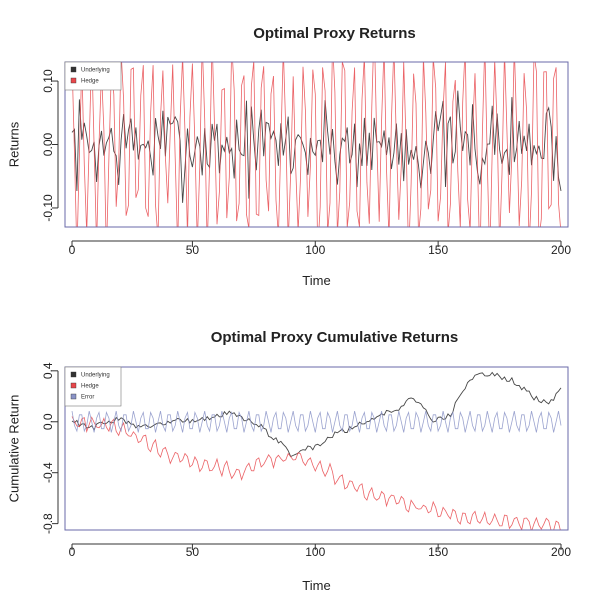 Image resolution: width=599 pixels, height=610 pixels. I want to click on y-tick-label: 0.00, so click(48, 144).